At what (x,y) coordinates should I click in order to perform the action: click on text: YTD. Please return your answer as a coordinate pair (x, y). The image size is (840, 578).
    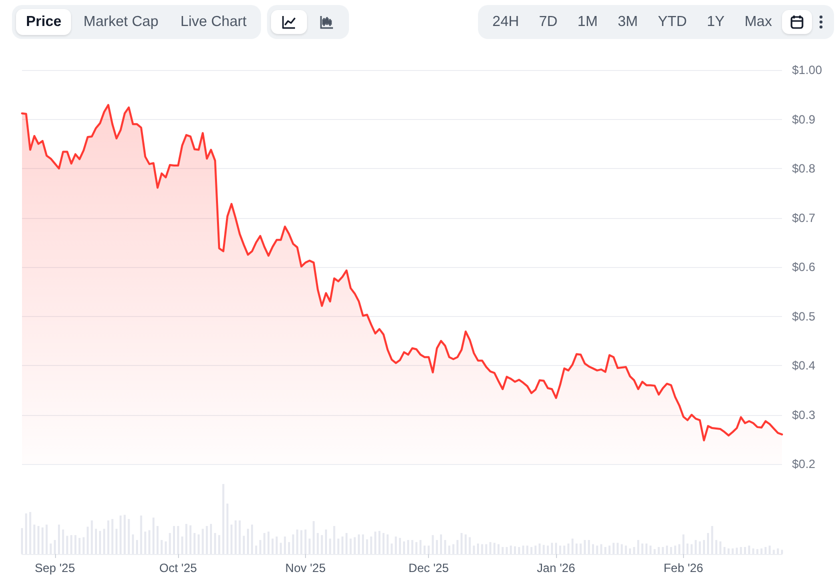
    Looking at the image, I should click on (672, 22).